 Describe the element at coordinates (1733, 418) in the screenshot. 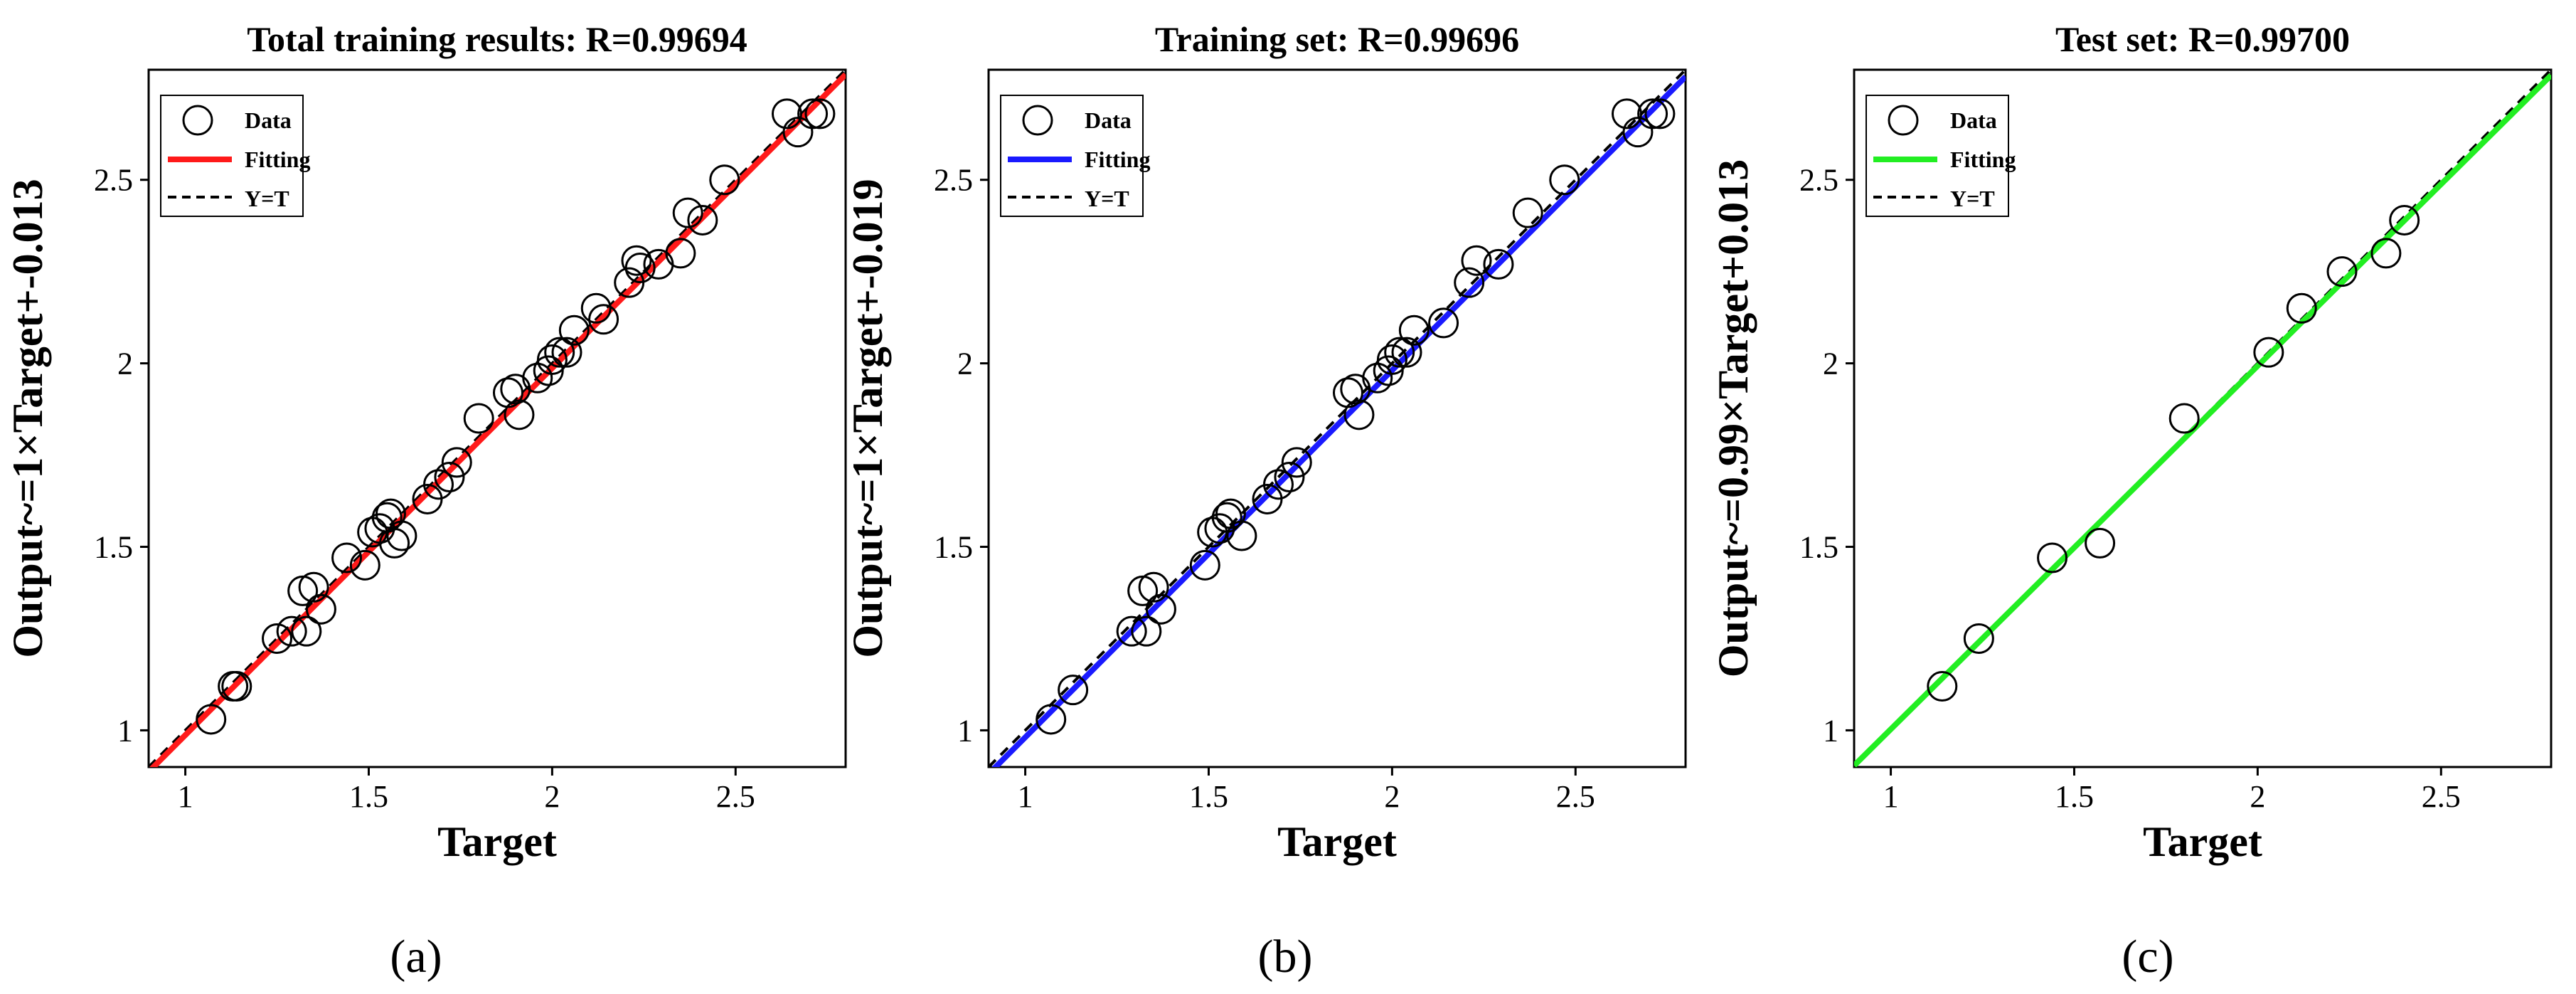

I see `y-axis-label: Output~=0.99×Target+0.013` at that location.